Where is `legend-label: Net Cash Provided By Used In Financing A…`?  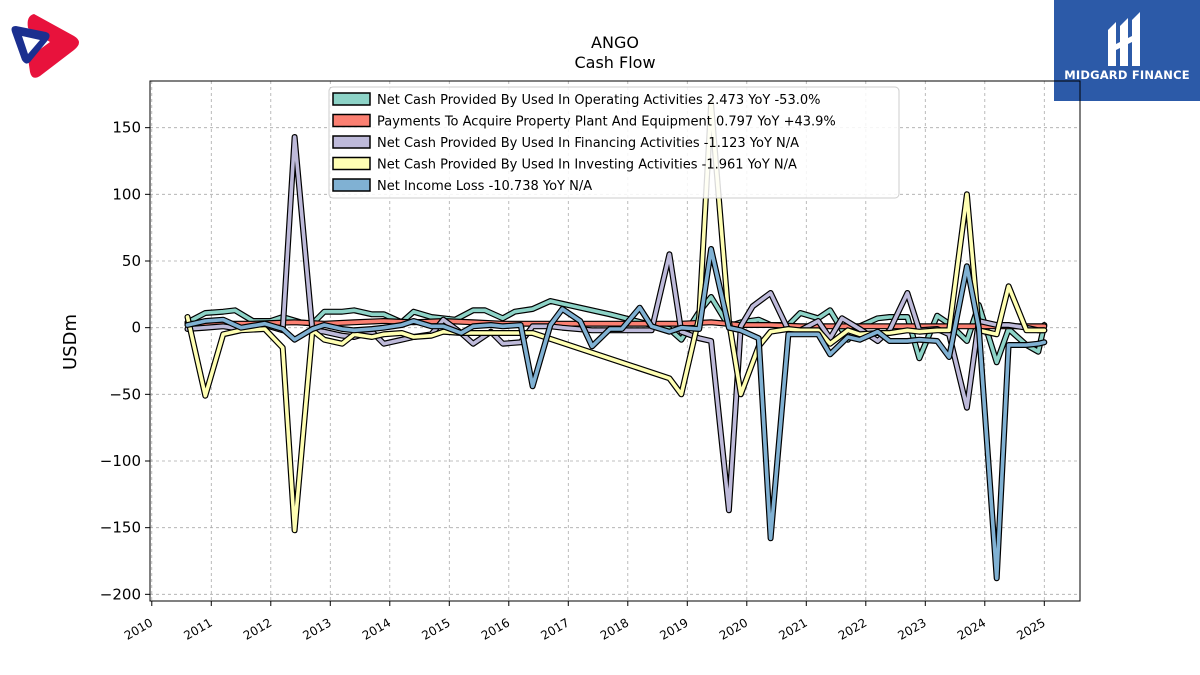 legend-label: Net Cash Provided By Used In Financing A… is located at coordinates (588, 143).